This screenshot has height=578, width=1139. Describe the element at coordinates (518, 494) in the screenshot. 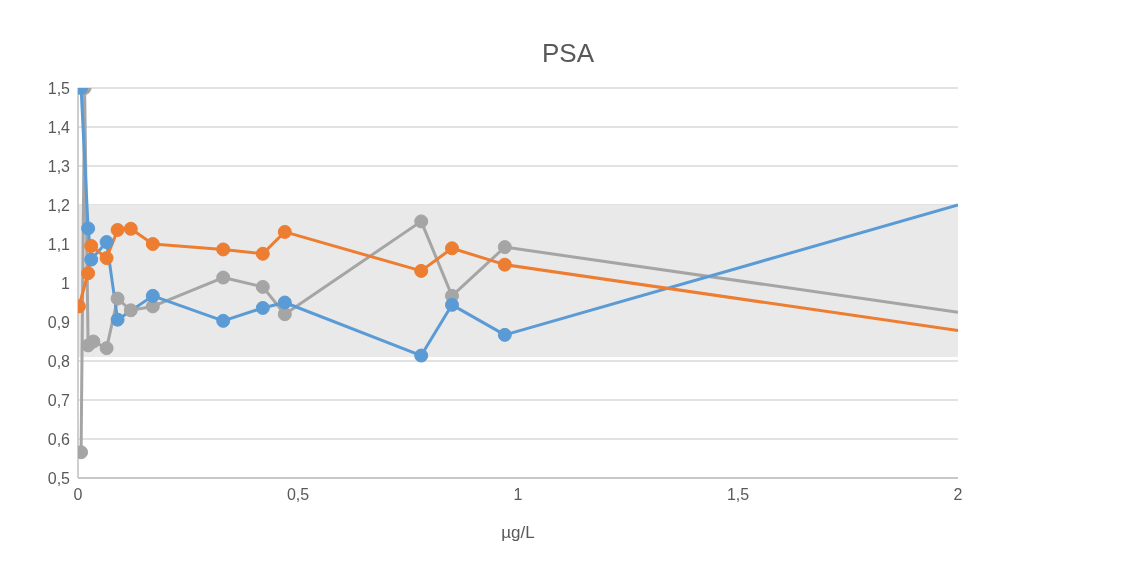

I see `x-tick-label: 1` at that location.